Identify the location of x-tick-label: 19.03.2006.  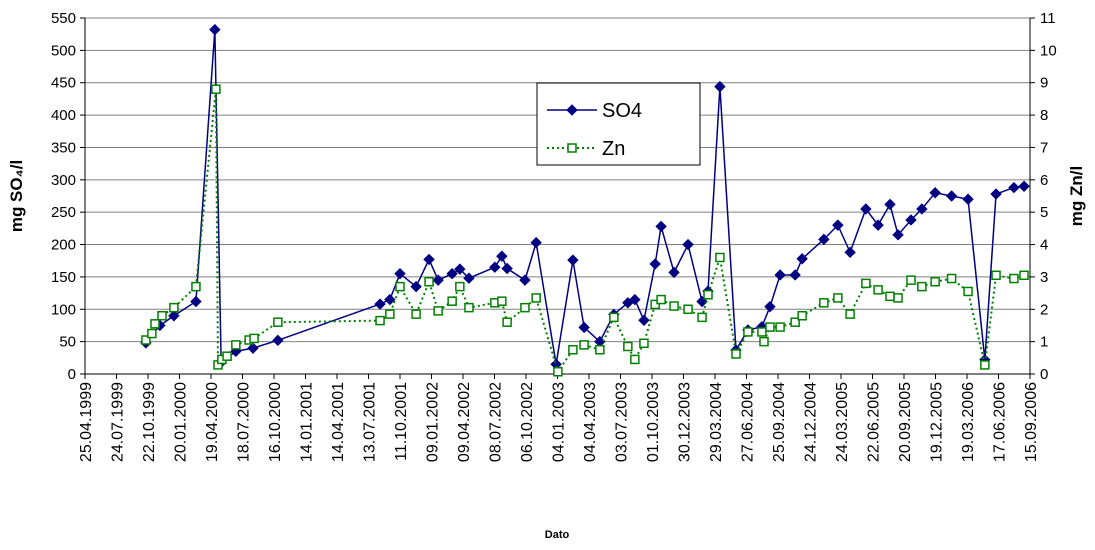
(968, 422).